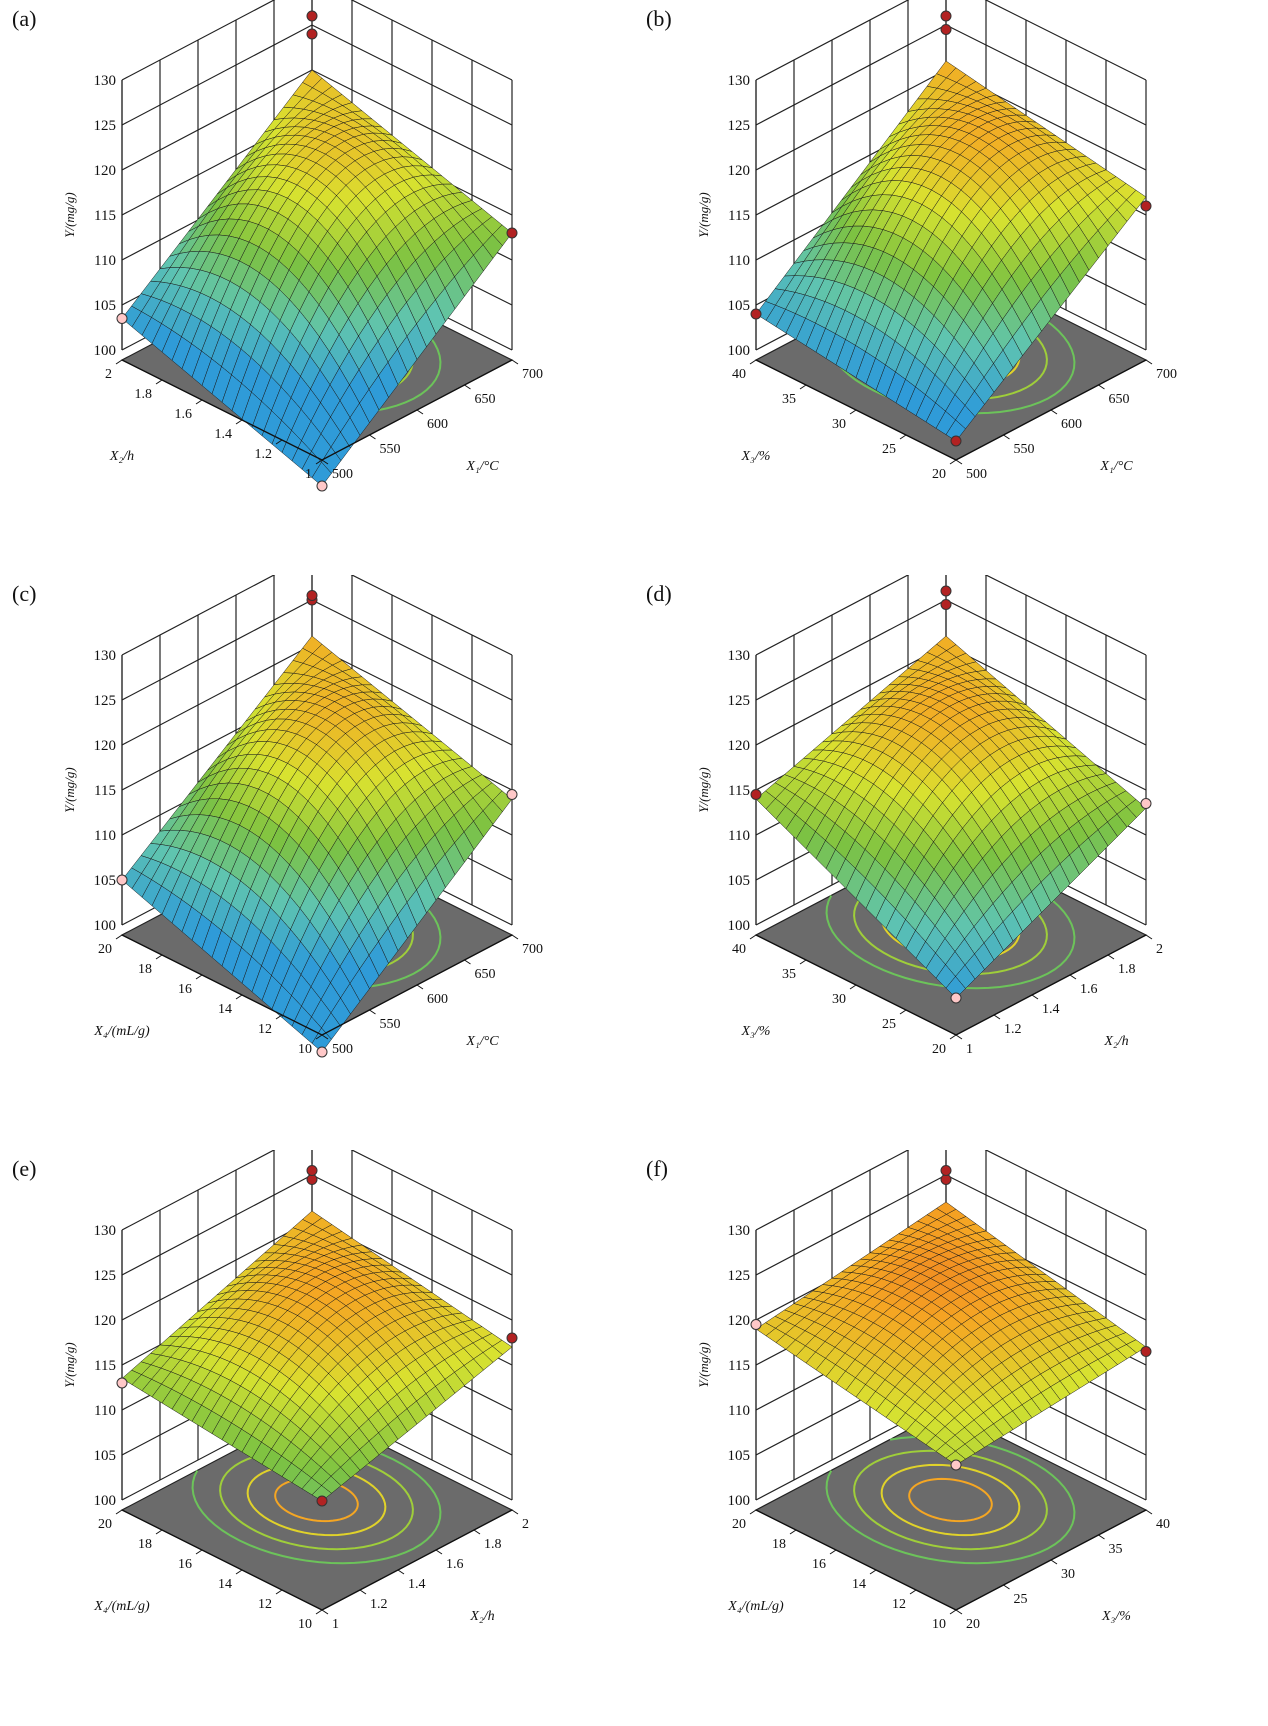  What do you see at coordinates (144, 394) in the screenshot?
I see `x-tick-label: 1.8` at bounding box center [144, 394].